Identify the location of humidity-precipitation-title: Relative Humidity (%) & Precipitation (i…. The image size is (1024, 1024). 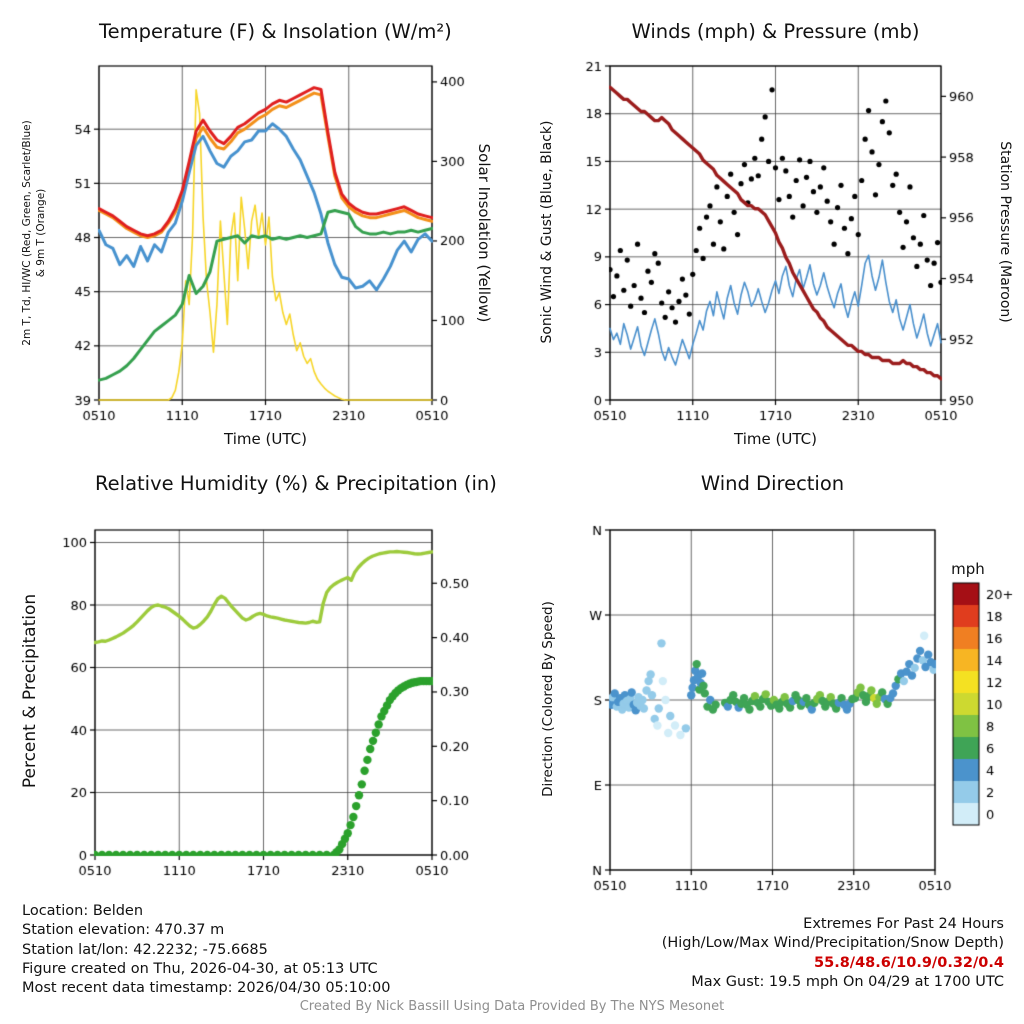
(296, 483).